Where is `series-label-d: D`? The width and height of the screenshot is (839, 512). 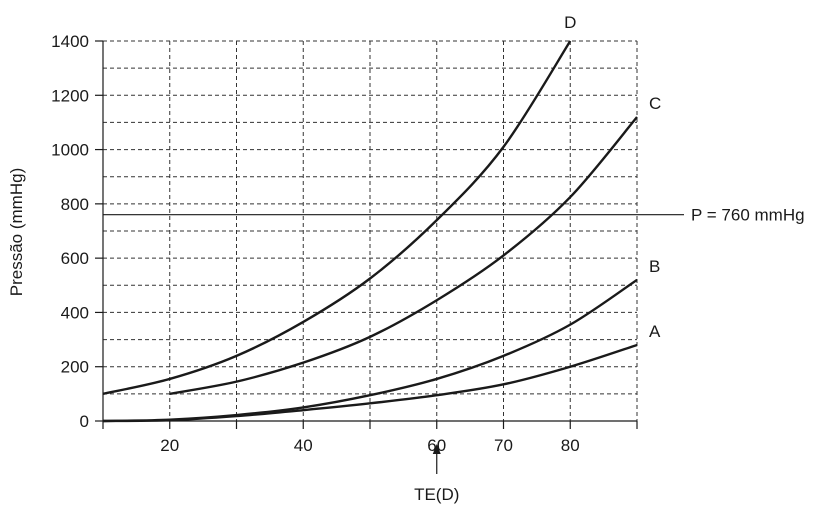 series-label-d: D is located at coordinates (570, 22).